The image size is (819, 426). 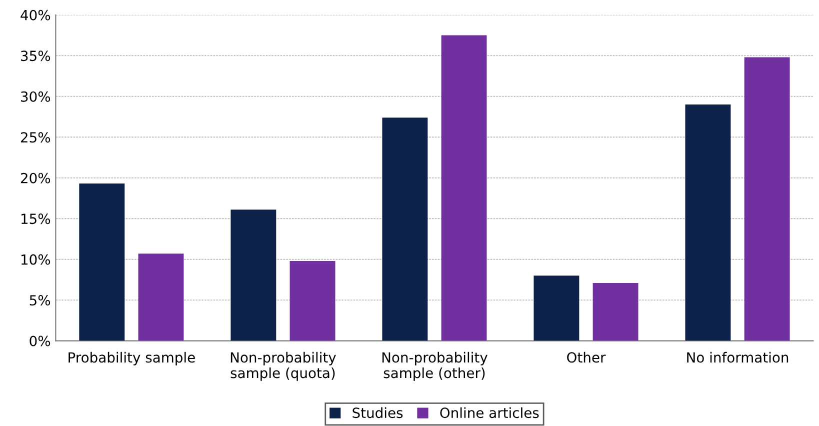 I want to click on y-tick-label: 20%, so click(x=35, y=178).